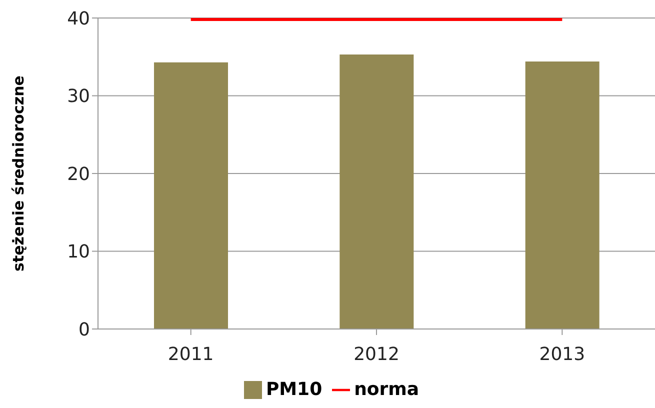 The height and width of the screenshot is (408, 655). What do you see at coordinates (78, 252) in the screenshot?
I see `y-tick-label: 10` at bounding box center [78, 252].